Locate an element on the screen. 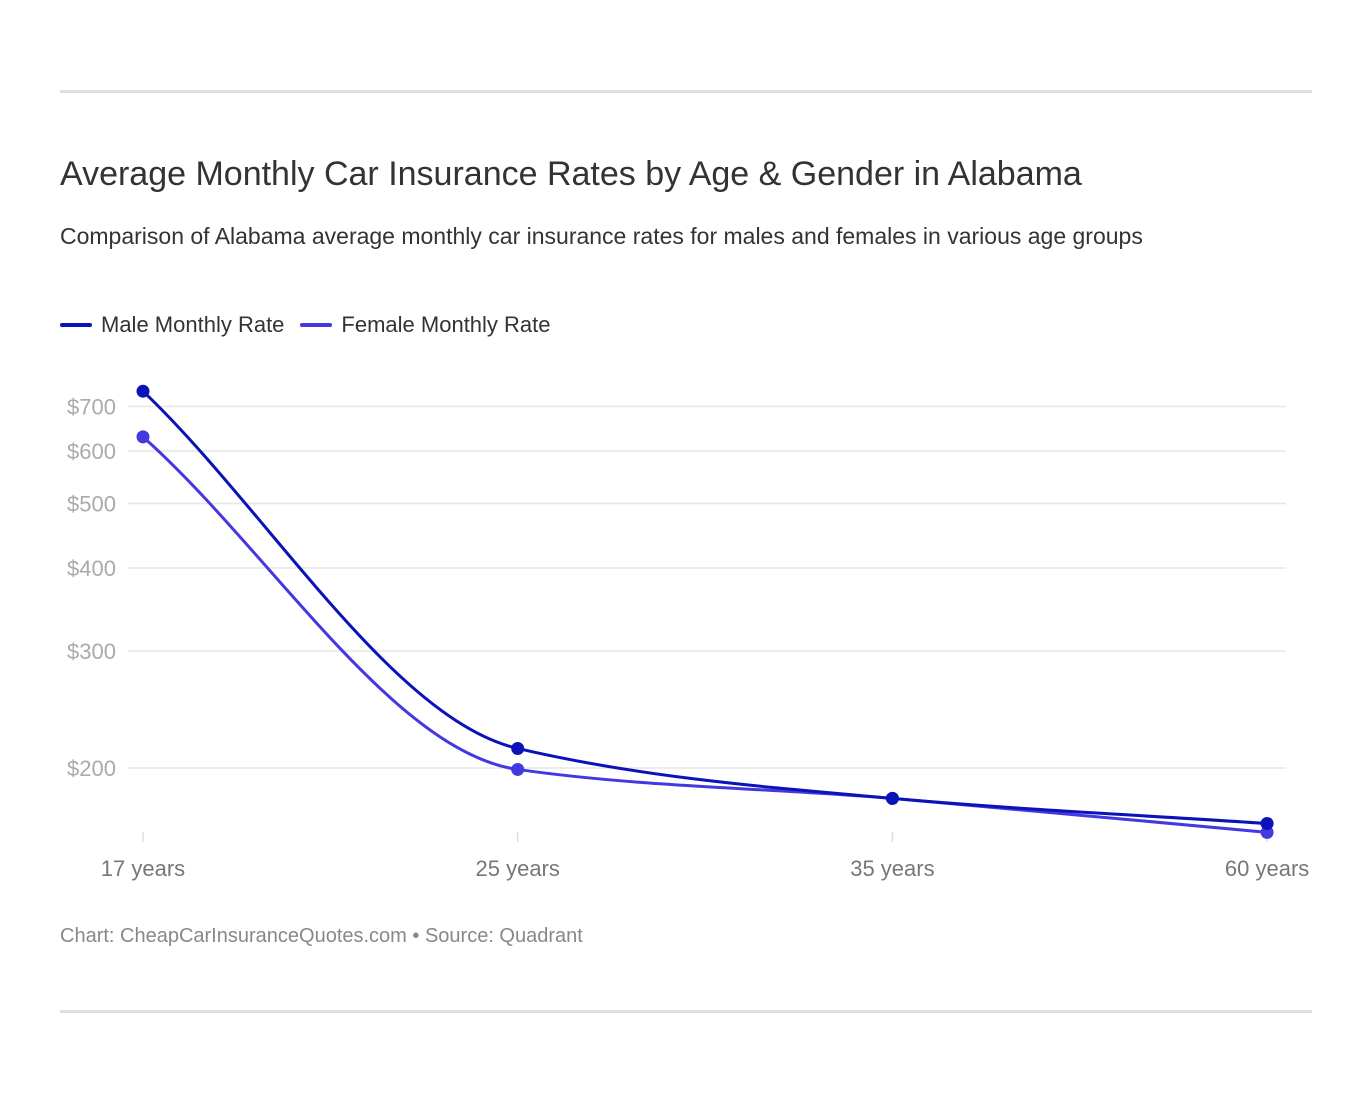  top-divider is located at coordinates (686, 91).